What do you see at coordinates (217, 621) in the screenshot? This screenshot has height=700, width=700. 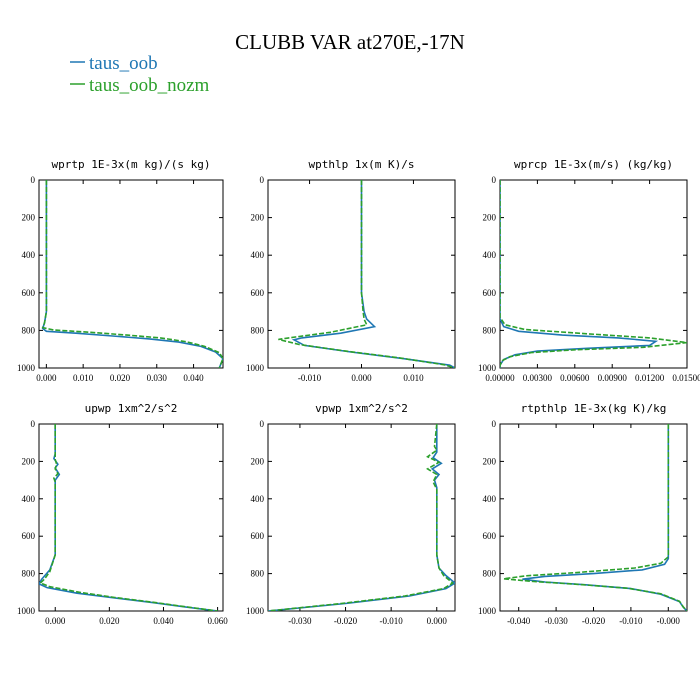 I see `x-tick-label: 0.060` at bounding box center [217, 621].